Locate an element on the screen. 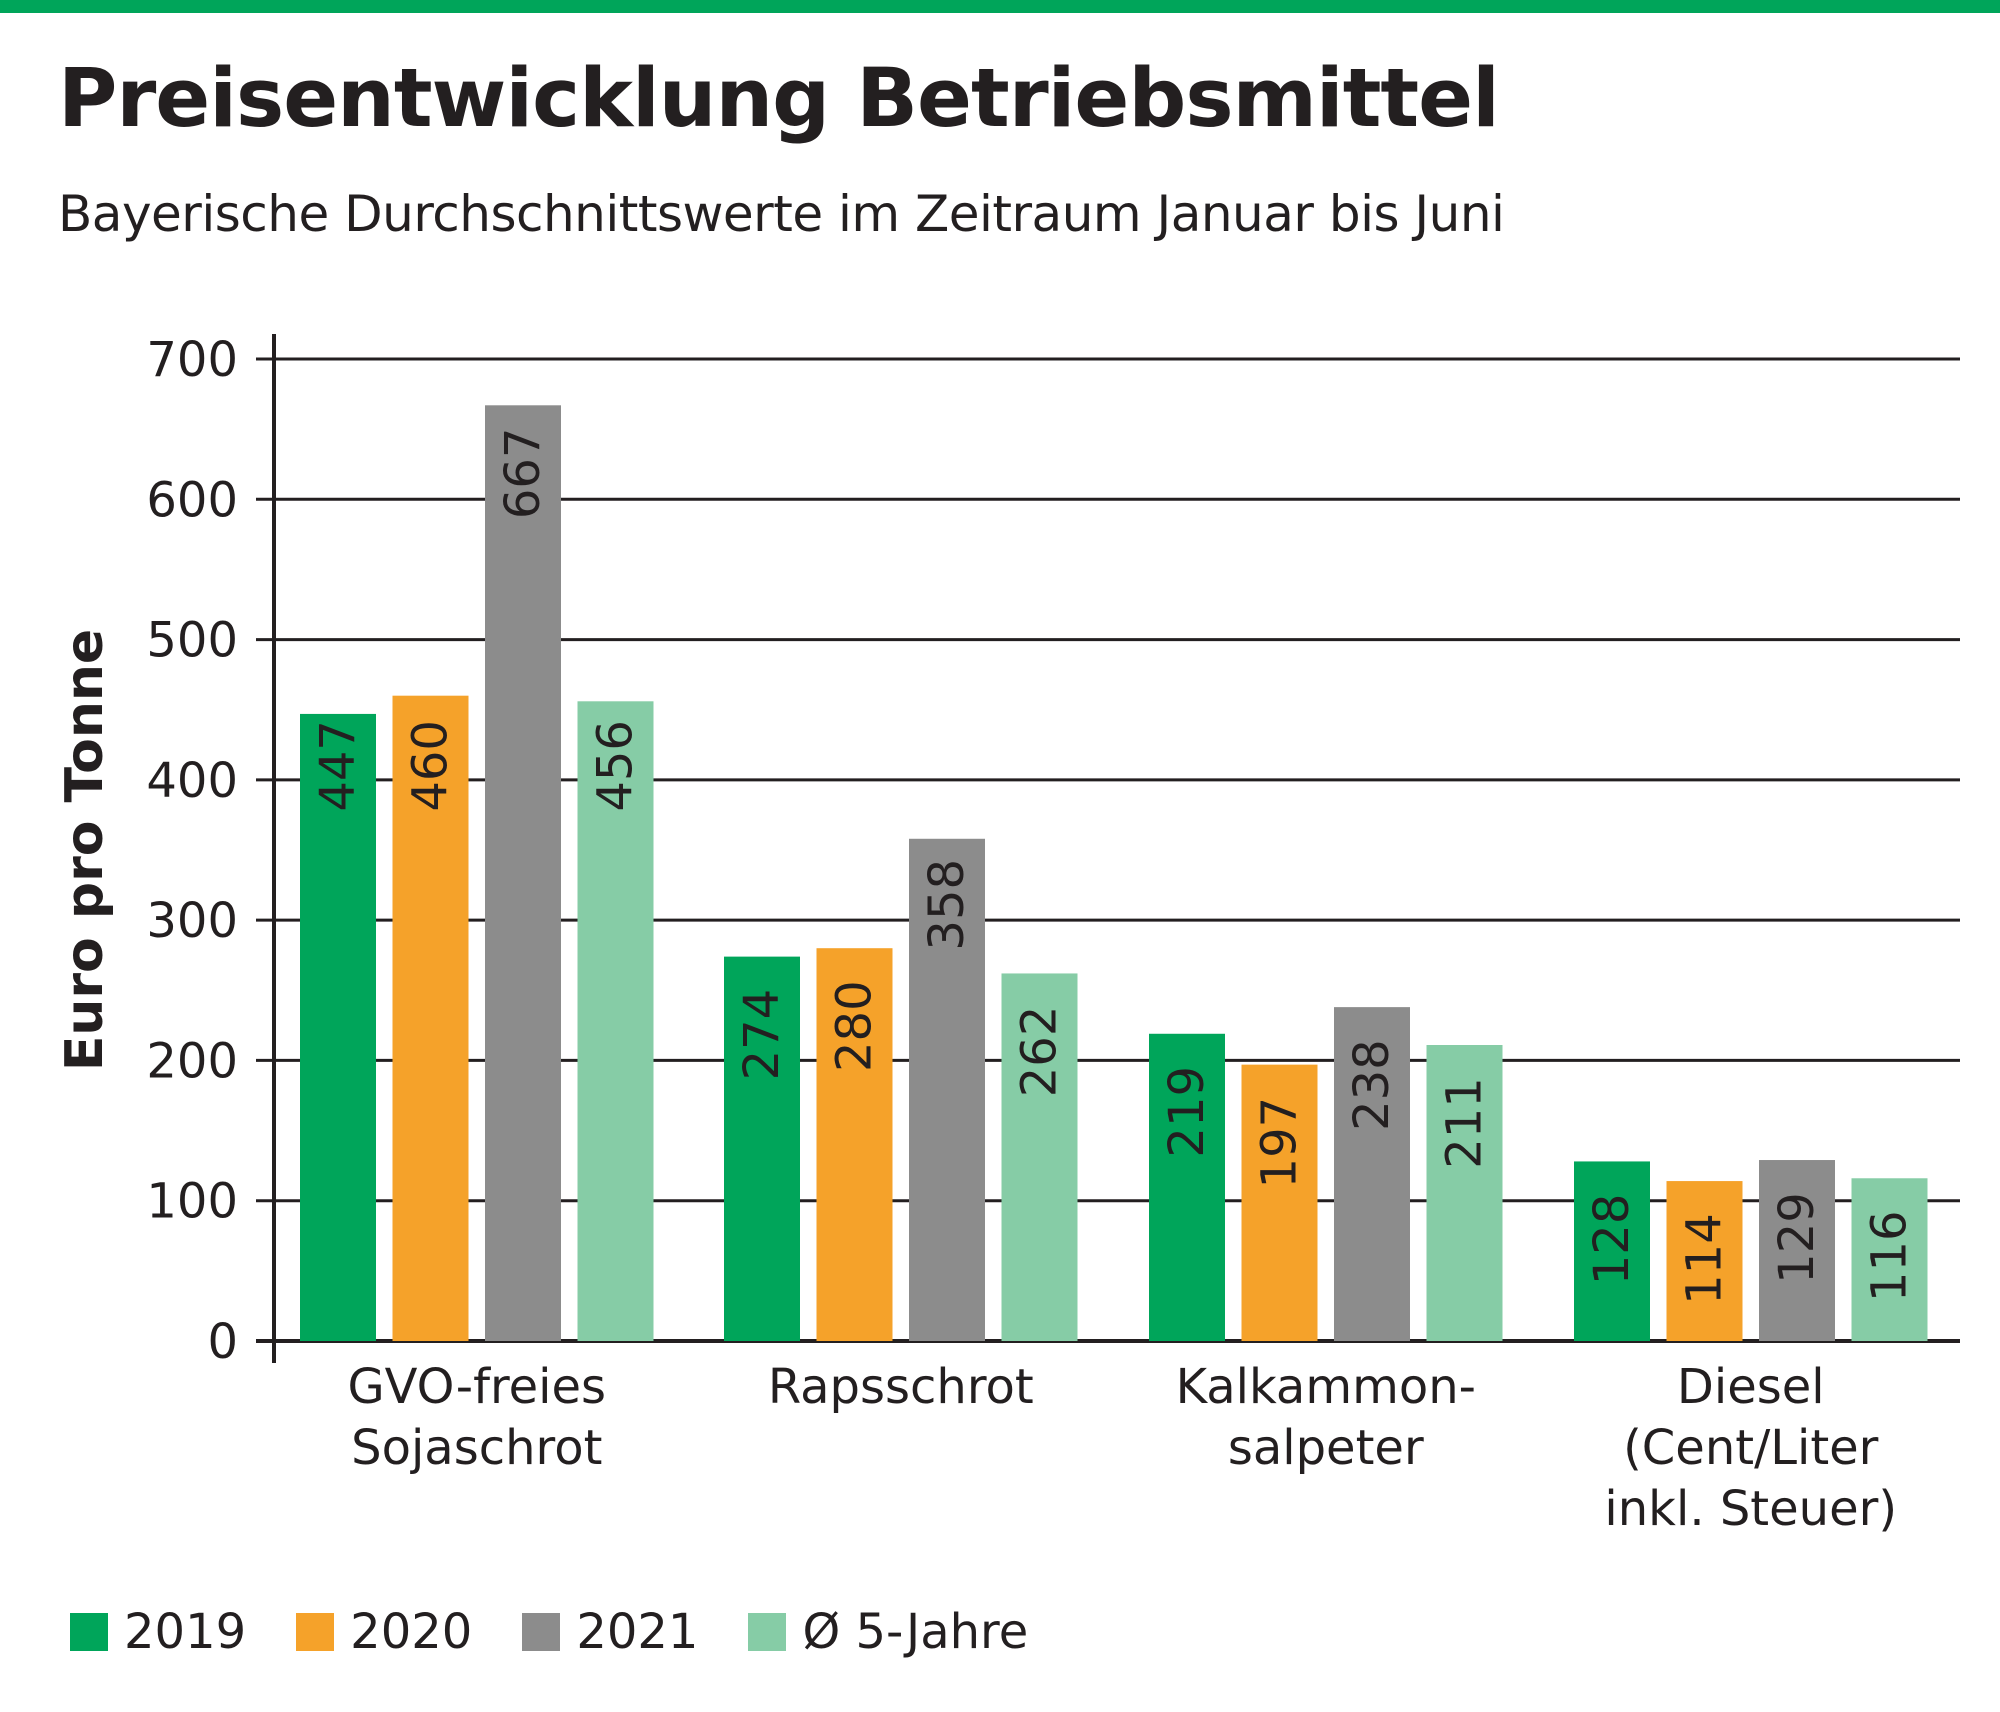 The image size is (2000, 1712). legend-item-2019: 2019 is located at coordinates (158, 1632).